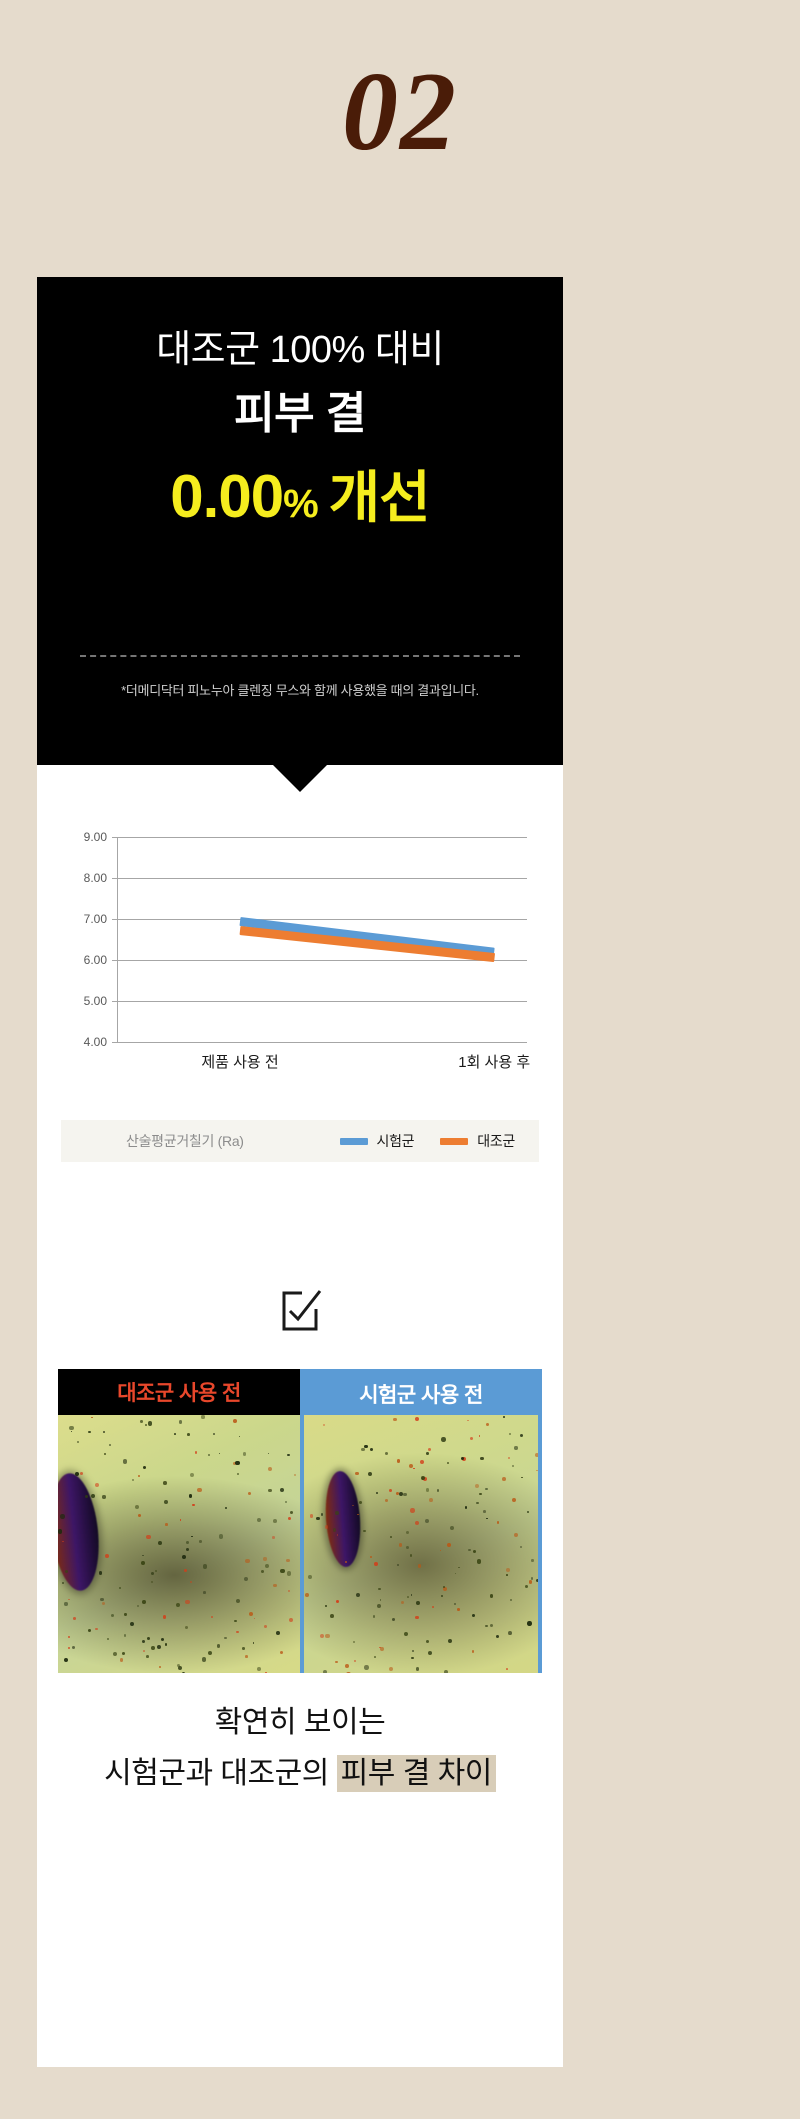 The image size is (800, 2119). Describe the element at coordinates (421, 1544) in the screenshot. I see `photo-test-image` at that location.